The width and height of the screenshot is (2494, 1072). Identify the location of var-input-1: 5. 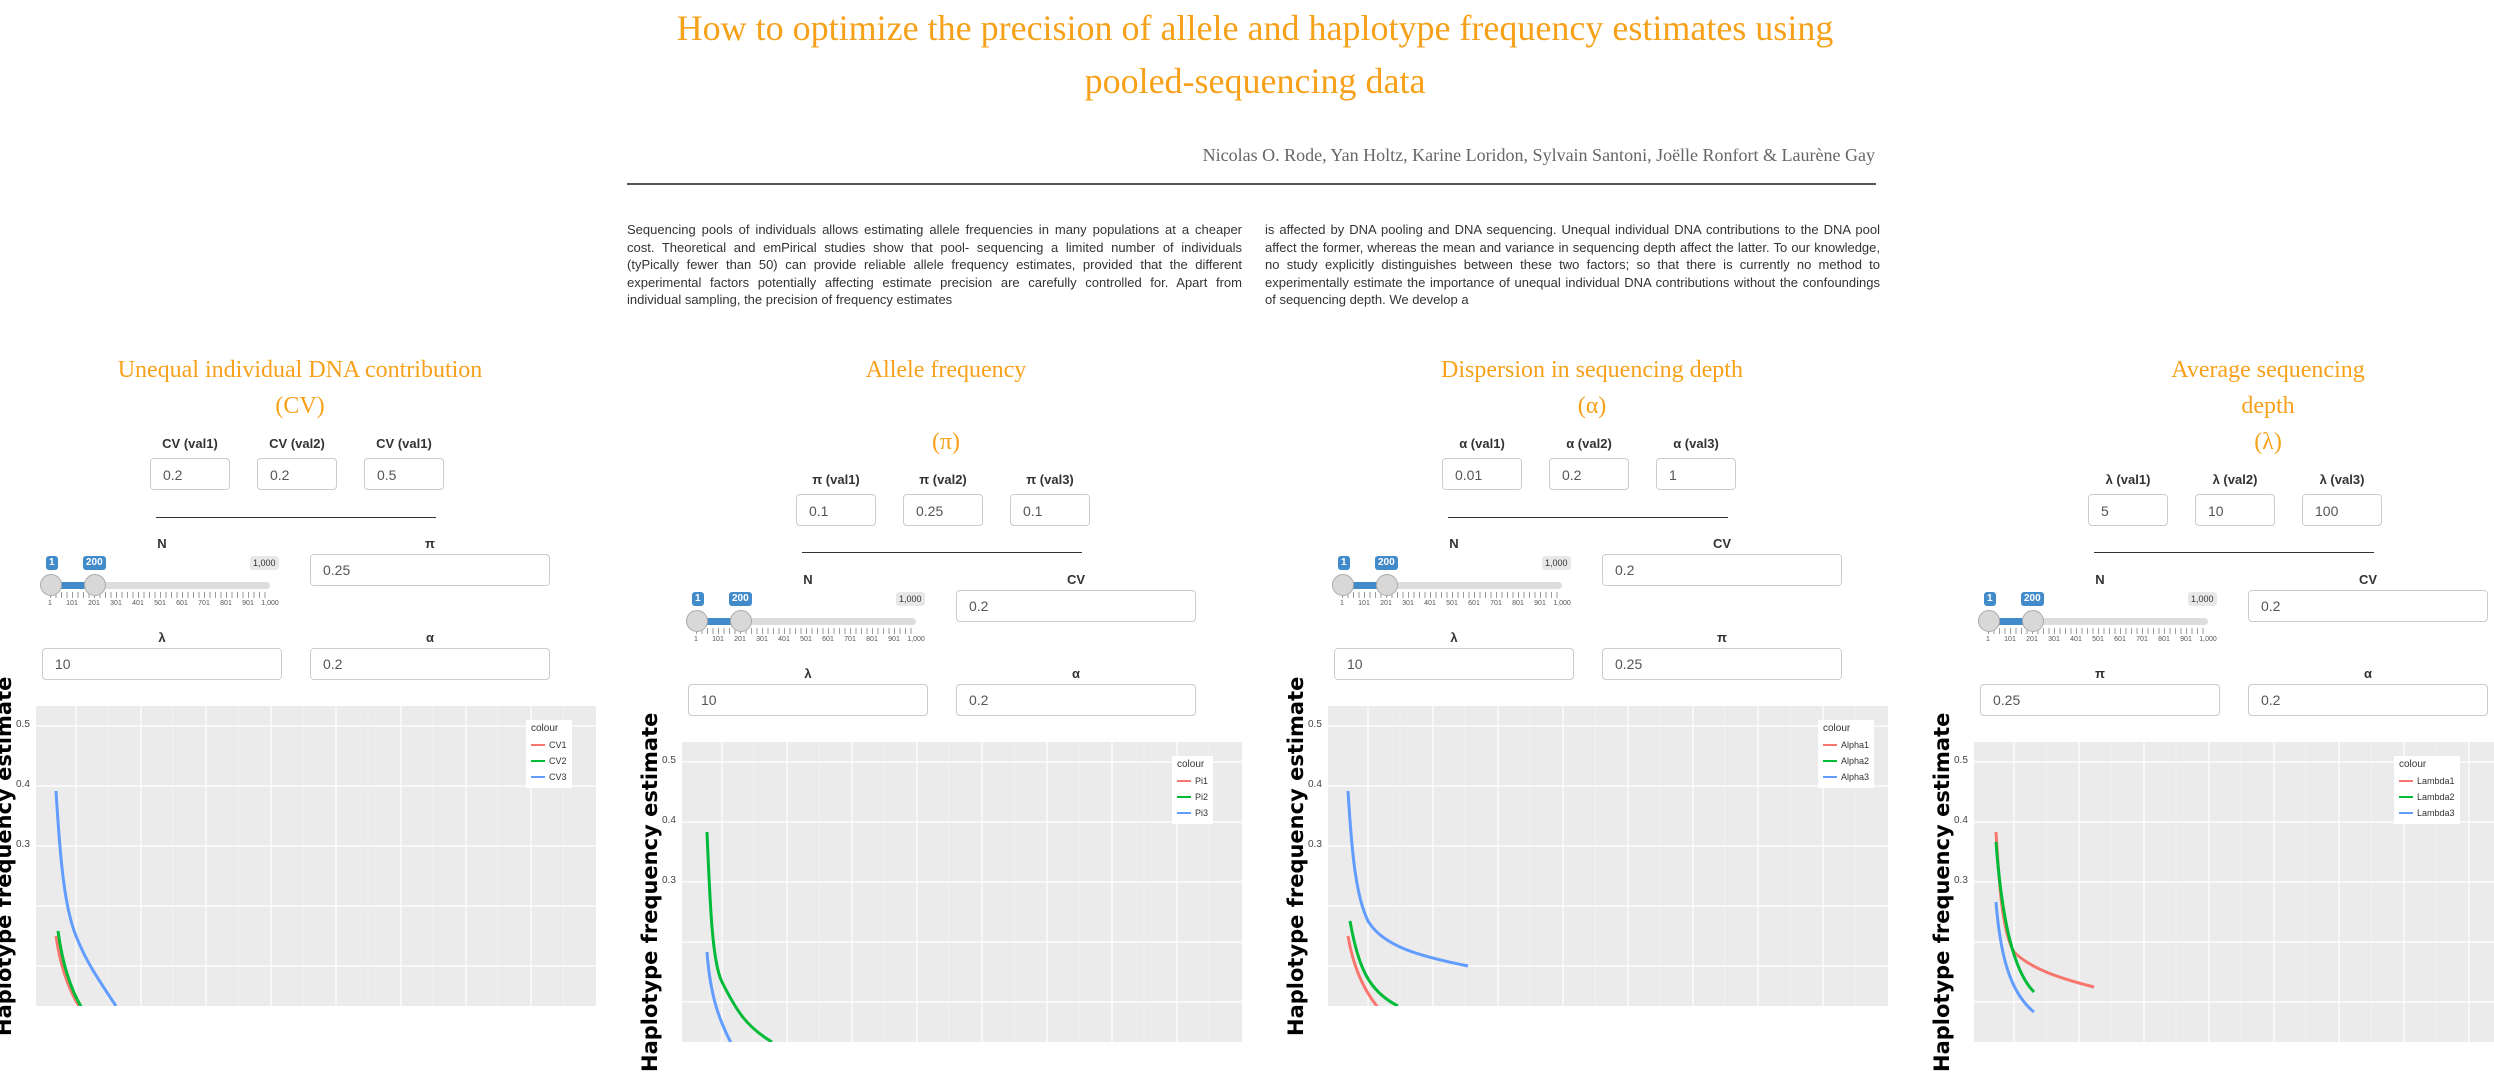
(2128, 510).